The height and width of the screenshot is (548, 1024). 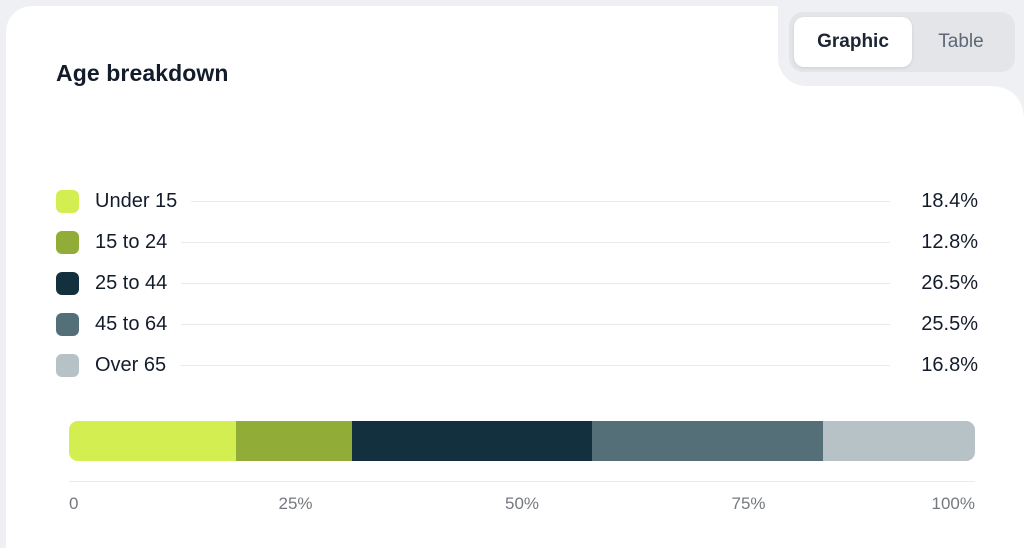 I want to click on legend-label: 25 to 44, so click(x=131, y=283).